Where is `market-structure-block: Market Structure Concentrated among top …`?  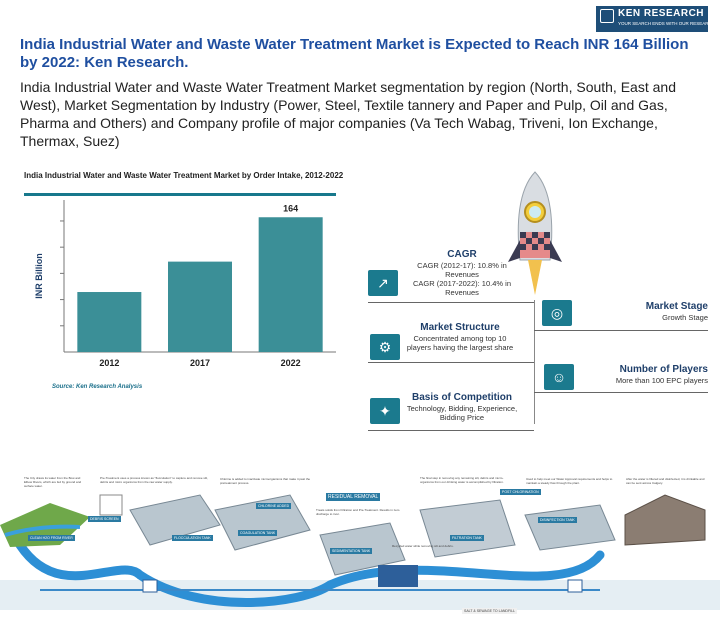 market-structure-block: Market Structure Concentrated among top … is located at coordinates (460, 337).